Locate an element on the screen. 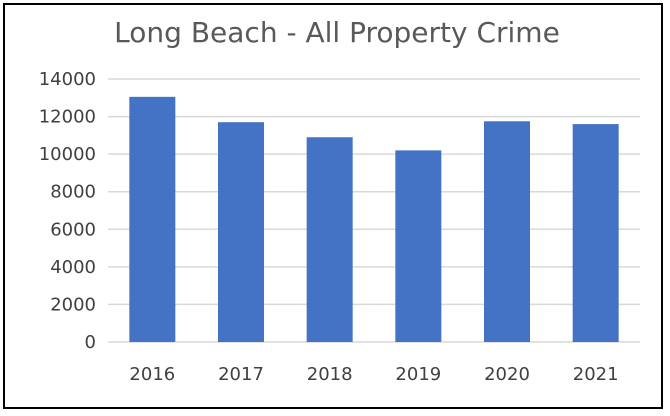 The height and width of the screenshot is (416, 670). x-tick-label: 2016 is located at coordinates (152, 374).